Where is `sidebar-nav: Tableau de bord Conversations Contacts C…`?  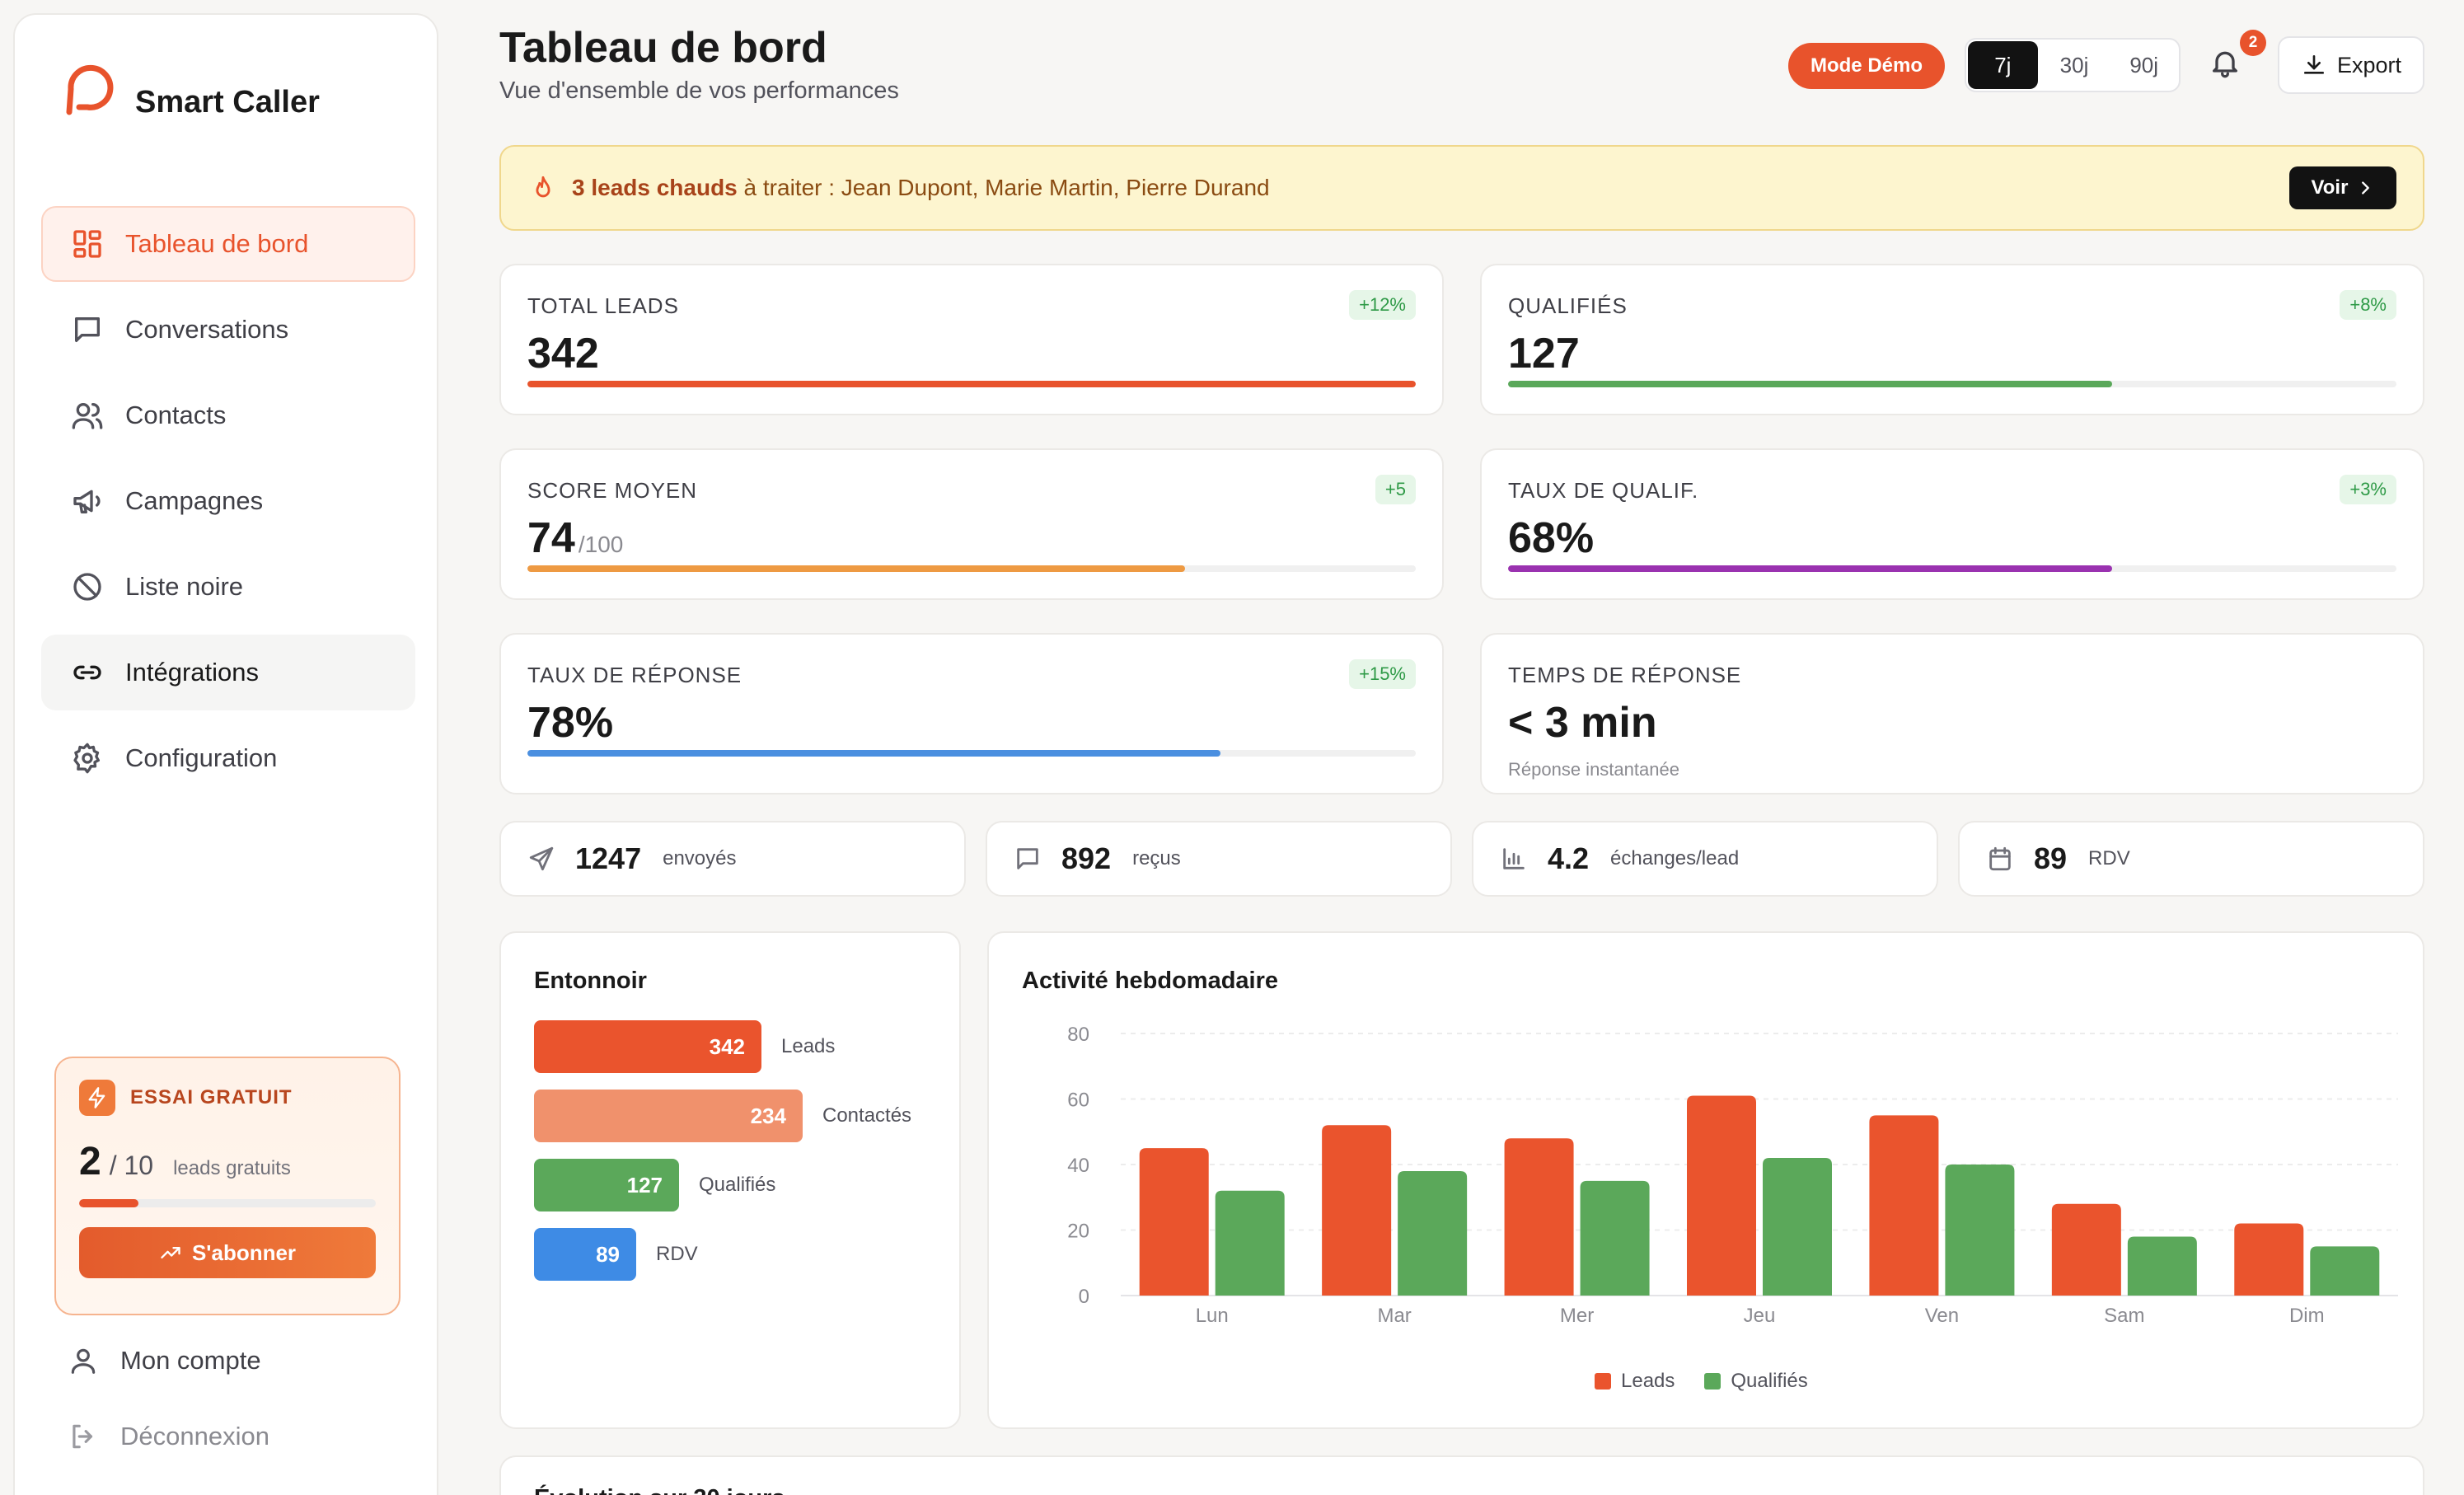 sidebar-nav: Tableau de bord Conversations Contacts C… is located at coordinates (228, 506).